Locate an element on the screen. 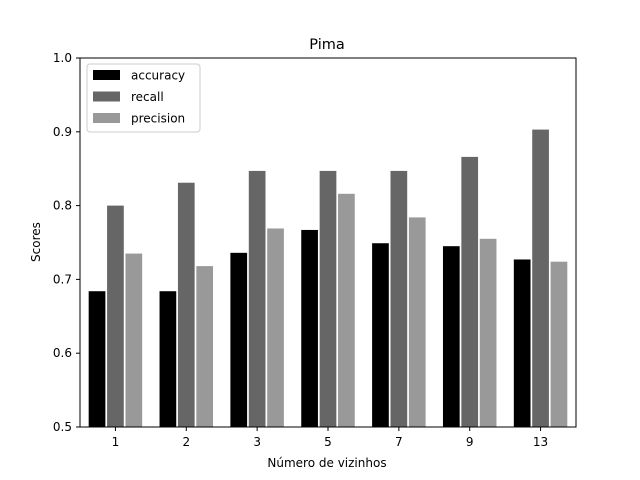  x-tick-label: 9 is located at coordinates (470, 442).